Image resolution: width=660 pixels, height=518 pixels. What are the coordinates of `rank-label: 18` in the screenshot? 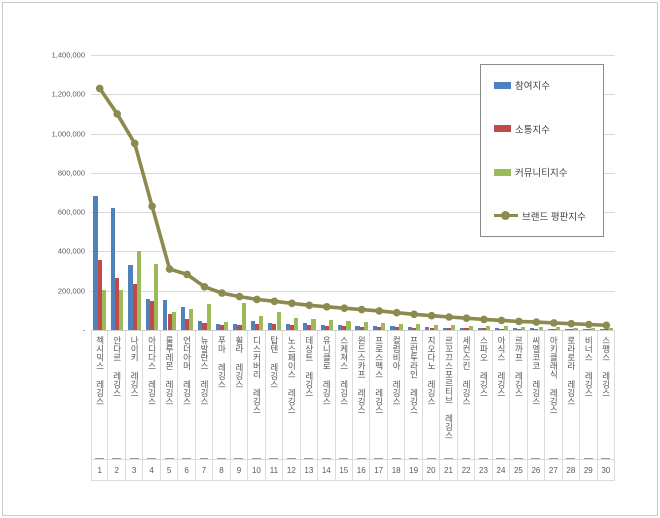 It's located at (396, 470).